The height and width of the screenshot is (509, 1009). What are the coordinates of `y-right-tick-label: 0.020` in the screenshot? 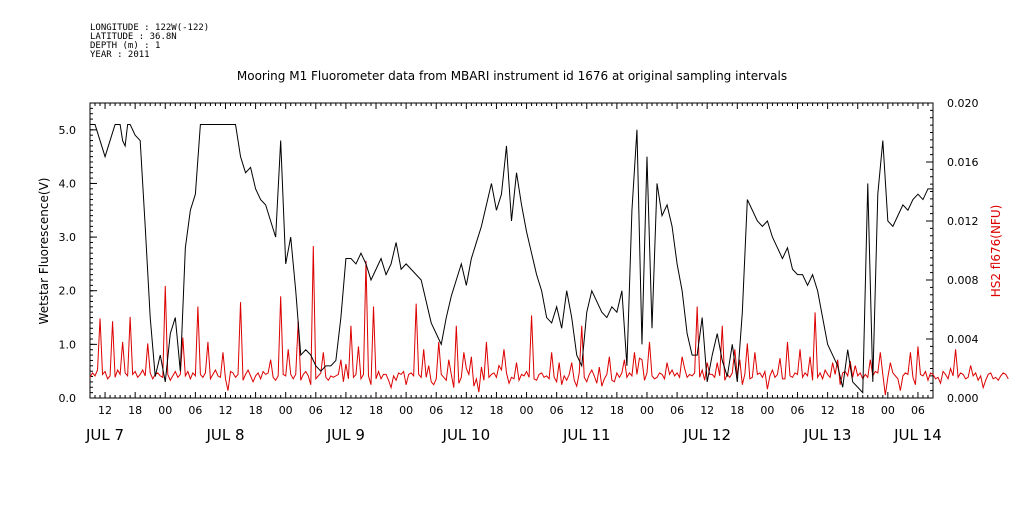 It's located at (963, 103).